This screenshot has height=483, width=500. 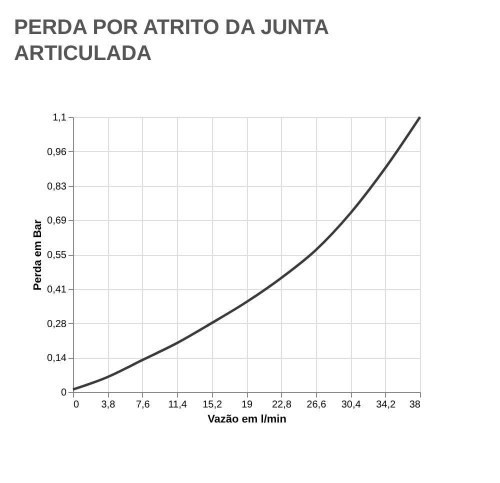 I want to click on text: PERDA POR ATRITO DA JUNTA, so click(x=172, y=27).